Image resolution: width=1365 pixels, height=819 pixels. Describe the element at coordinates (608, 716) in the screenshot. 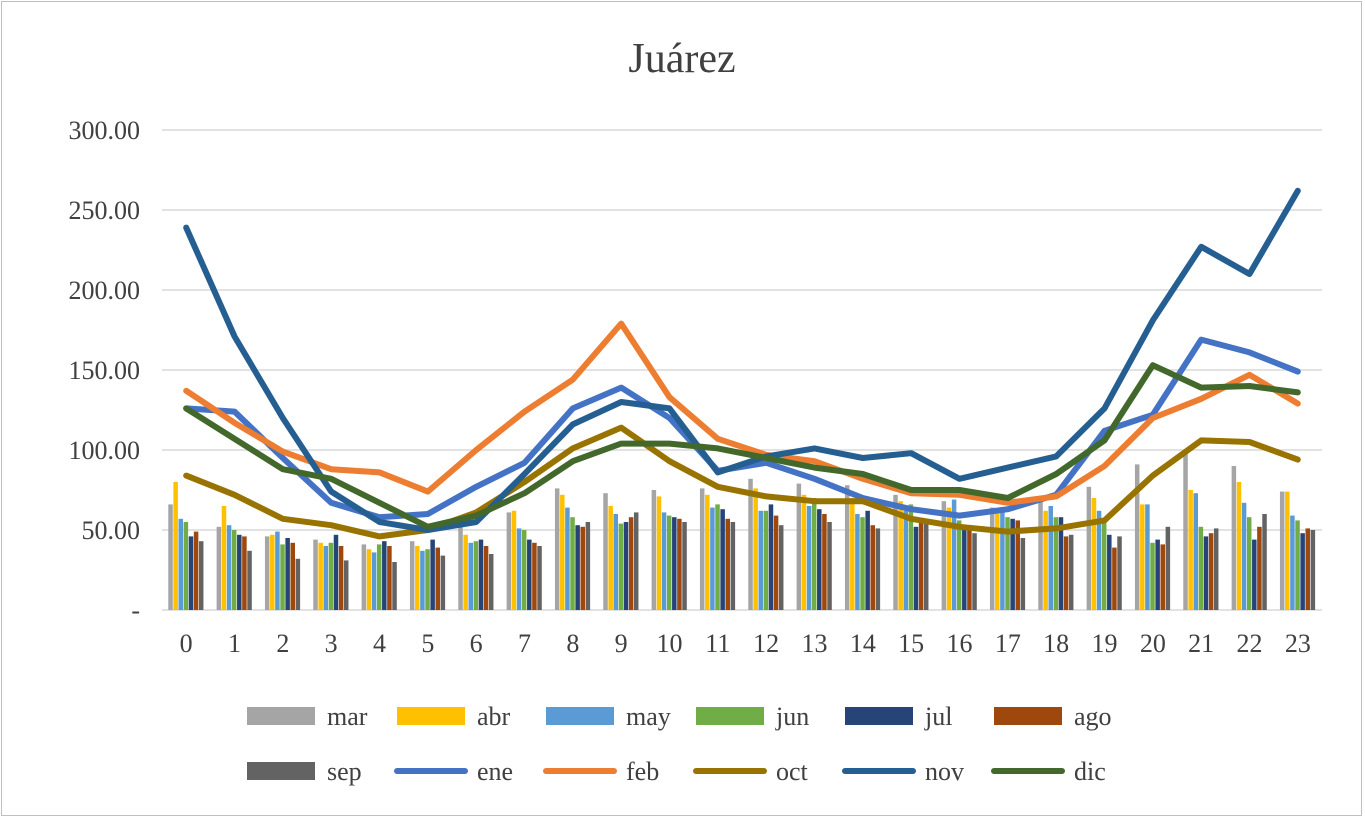

I see `legend-item-may: may` at that location.